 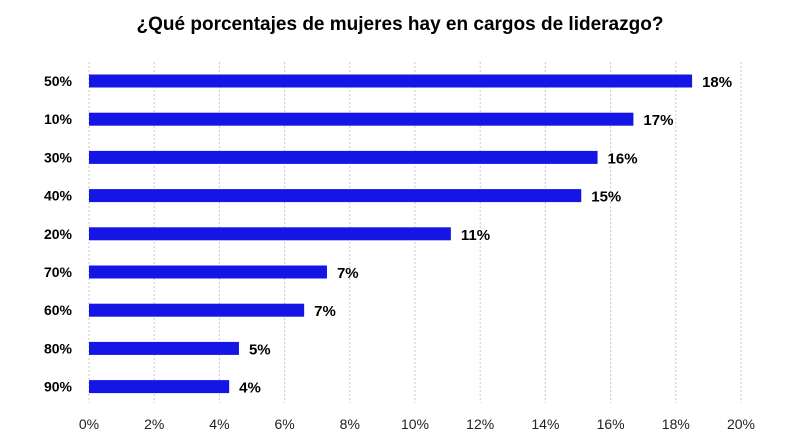 What do you see at coordinates (58, 272) in the screenshot?
I see `category-label: 70%` at bounding box center [58, 272].